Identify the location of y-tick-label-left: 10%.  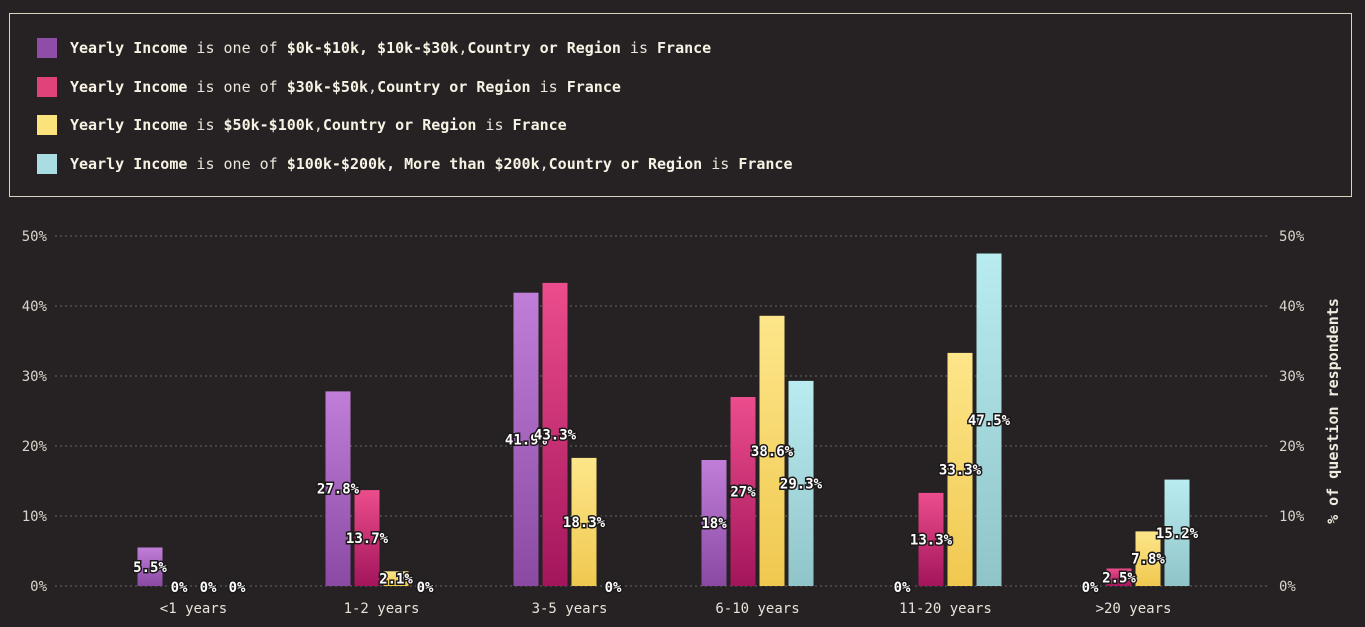
(35, 517).